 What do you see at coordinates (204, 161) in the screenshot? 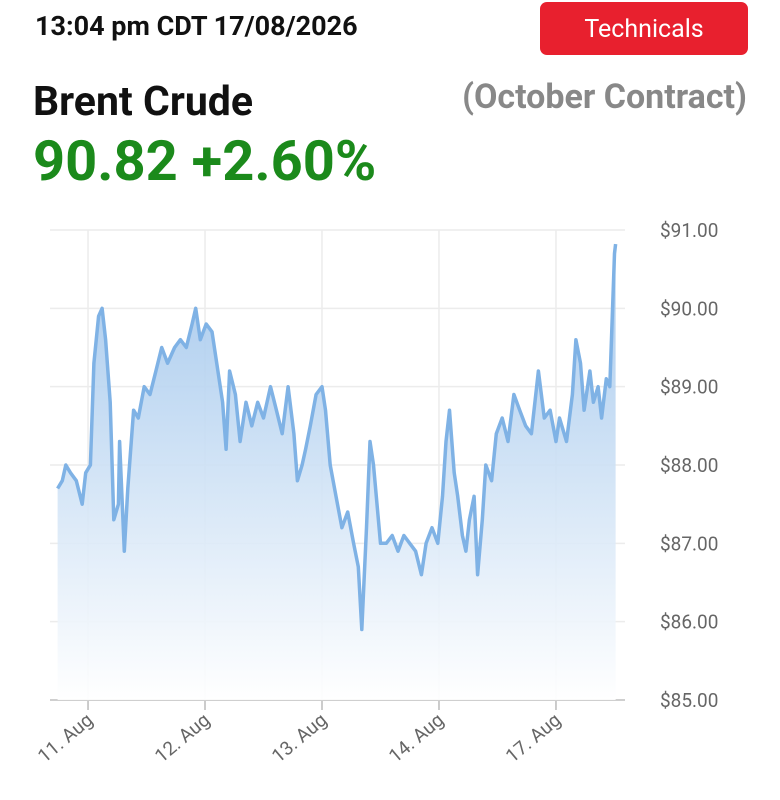
I see `quote: 90.82 +2.60%` at bounding box center [204, 161].